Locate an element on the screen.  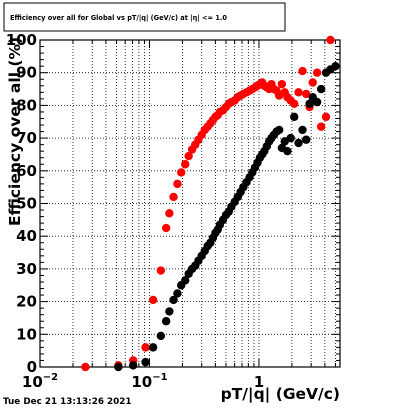
y-tick-label: 10 is located at coordinates (26, 334).